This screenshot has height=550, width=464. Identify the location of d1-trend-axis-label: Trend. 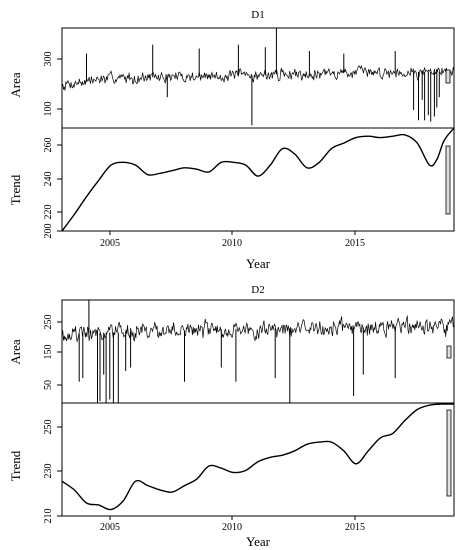
(15, 189).